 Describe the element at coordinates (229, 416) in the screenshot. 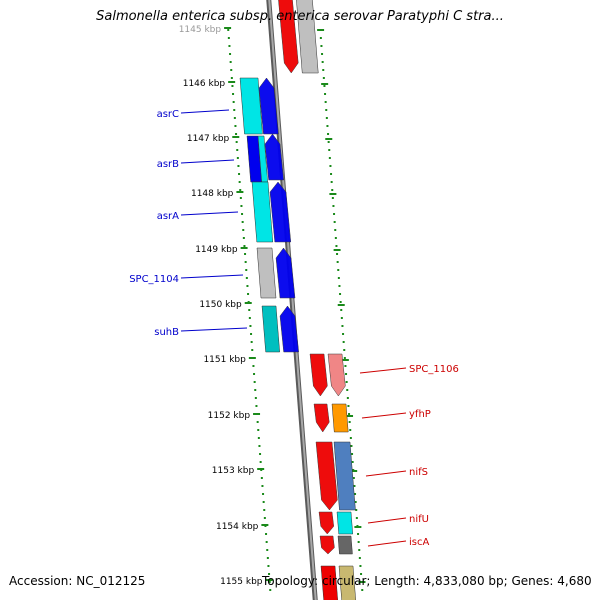

I see `kbp-label: 1152 kbp` at that location.